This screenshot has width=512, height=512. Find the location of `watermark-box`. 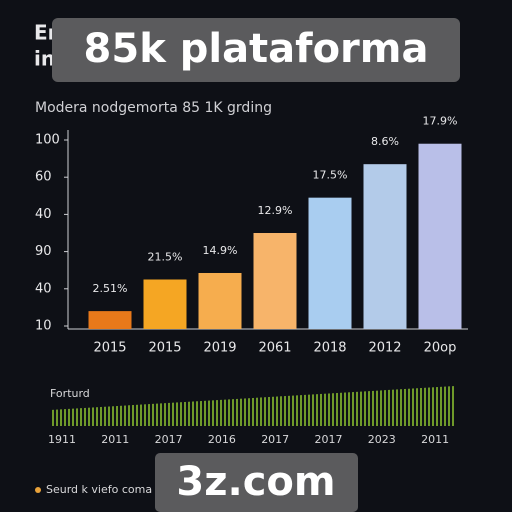

watermark-box is located at coordinates (256, 482).